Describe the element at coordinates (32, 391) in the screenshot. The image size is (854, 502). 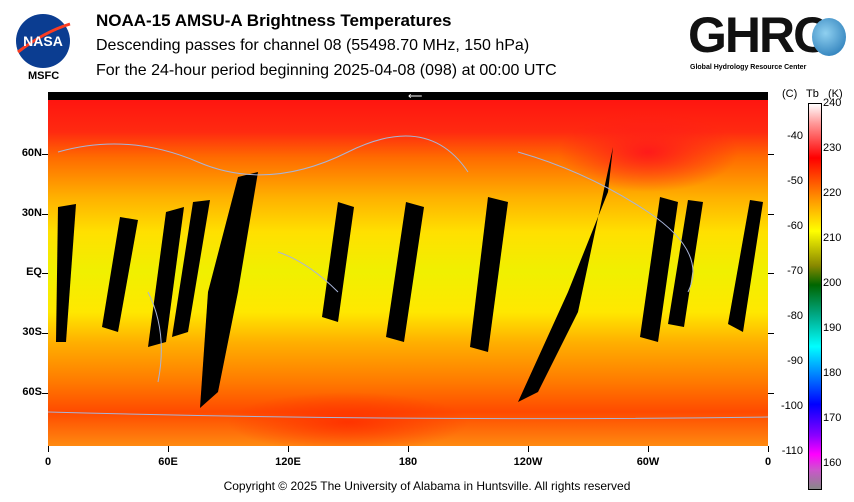
I see `y-tick-label: 60S` at that location.